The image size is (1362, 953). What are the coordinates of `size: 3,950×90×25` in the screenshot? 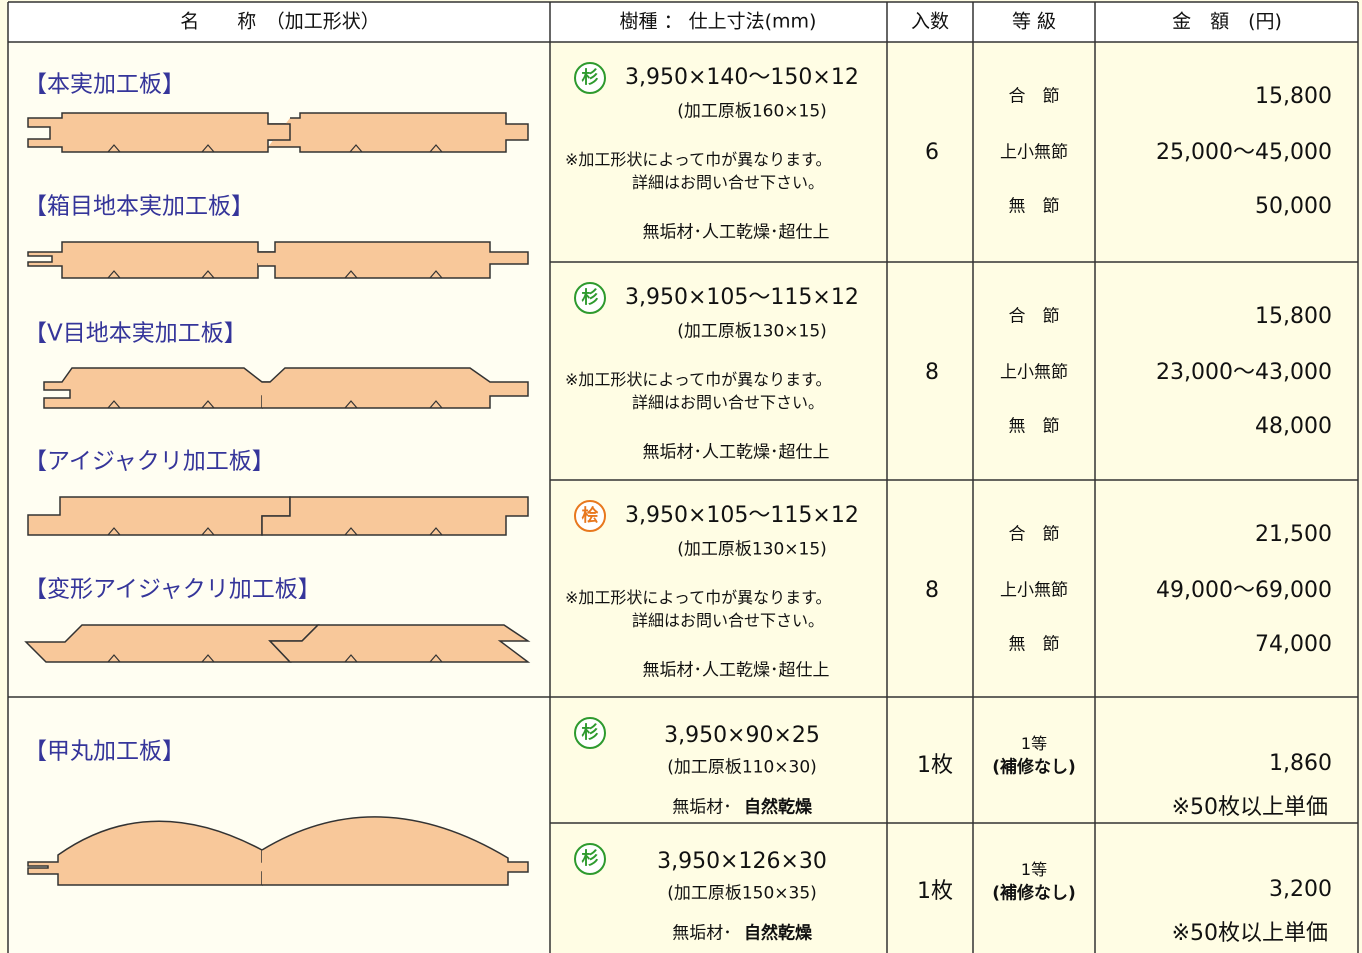 It's located at (742, 735).